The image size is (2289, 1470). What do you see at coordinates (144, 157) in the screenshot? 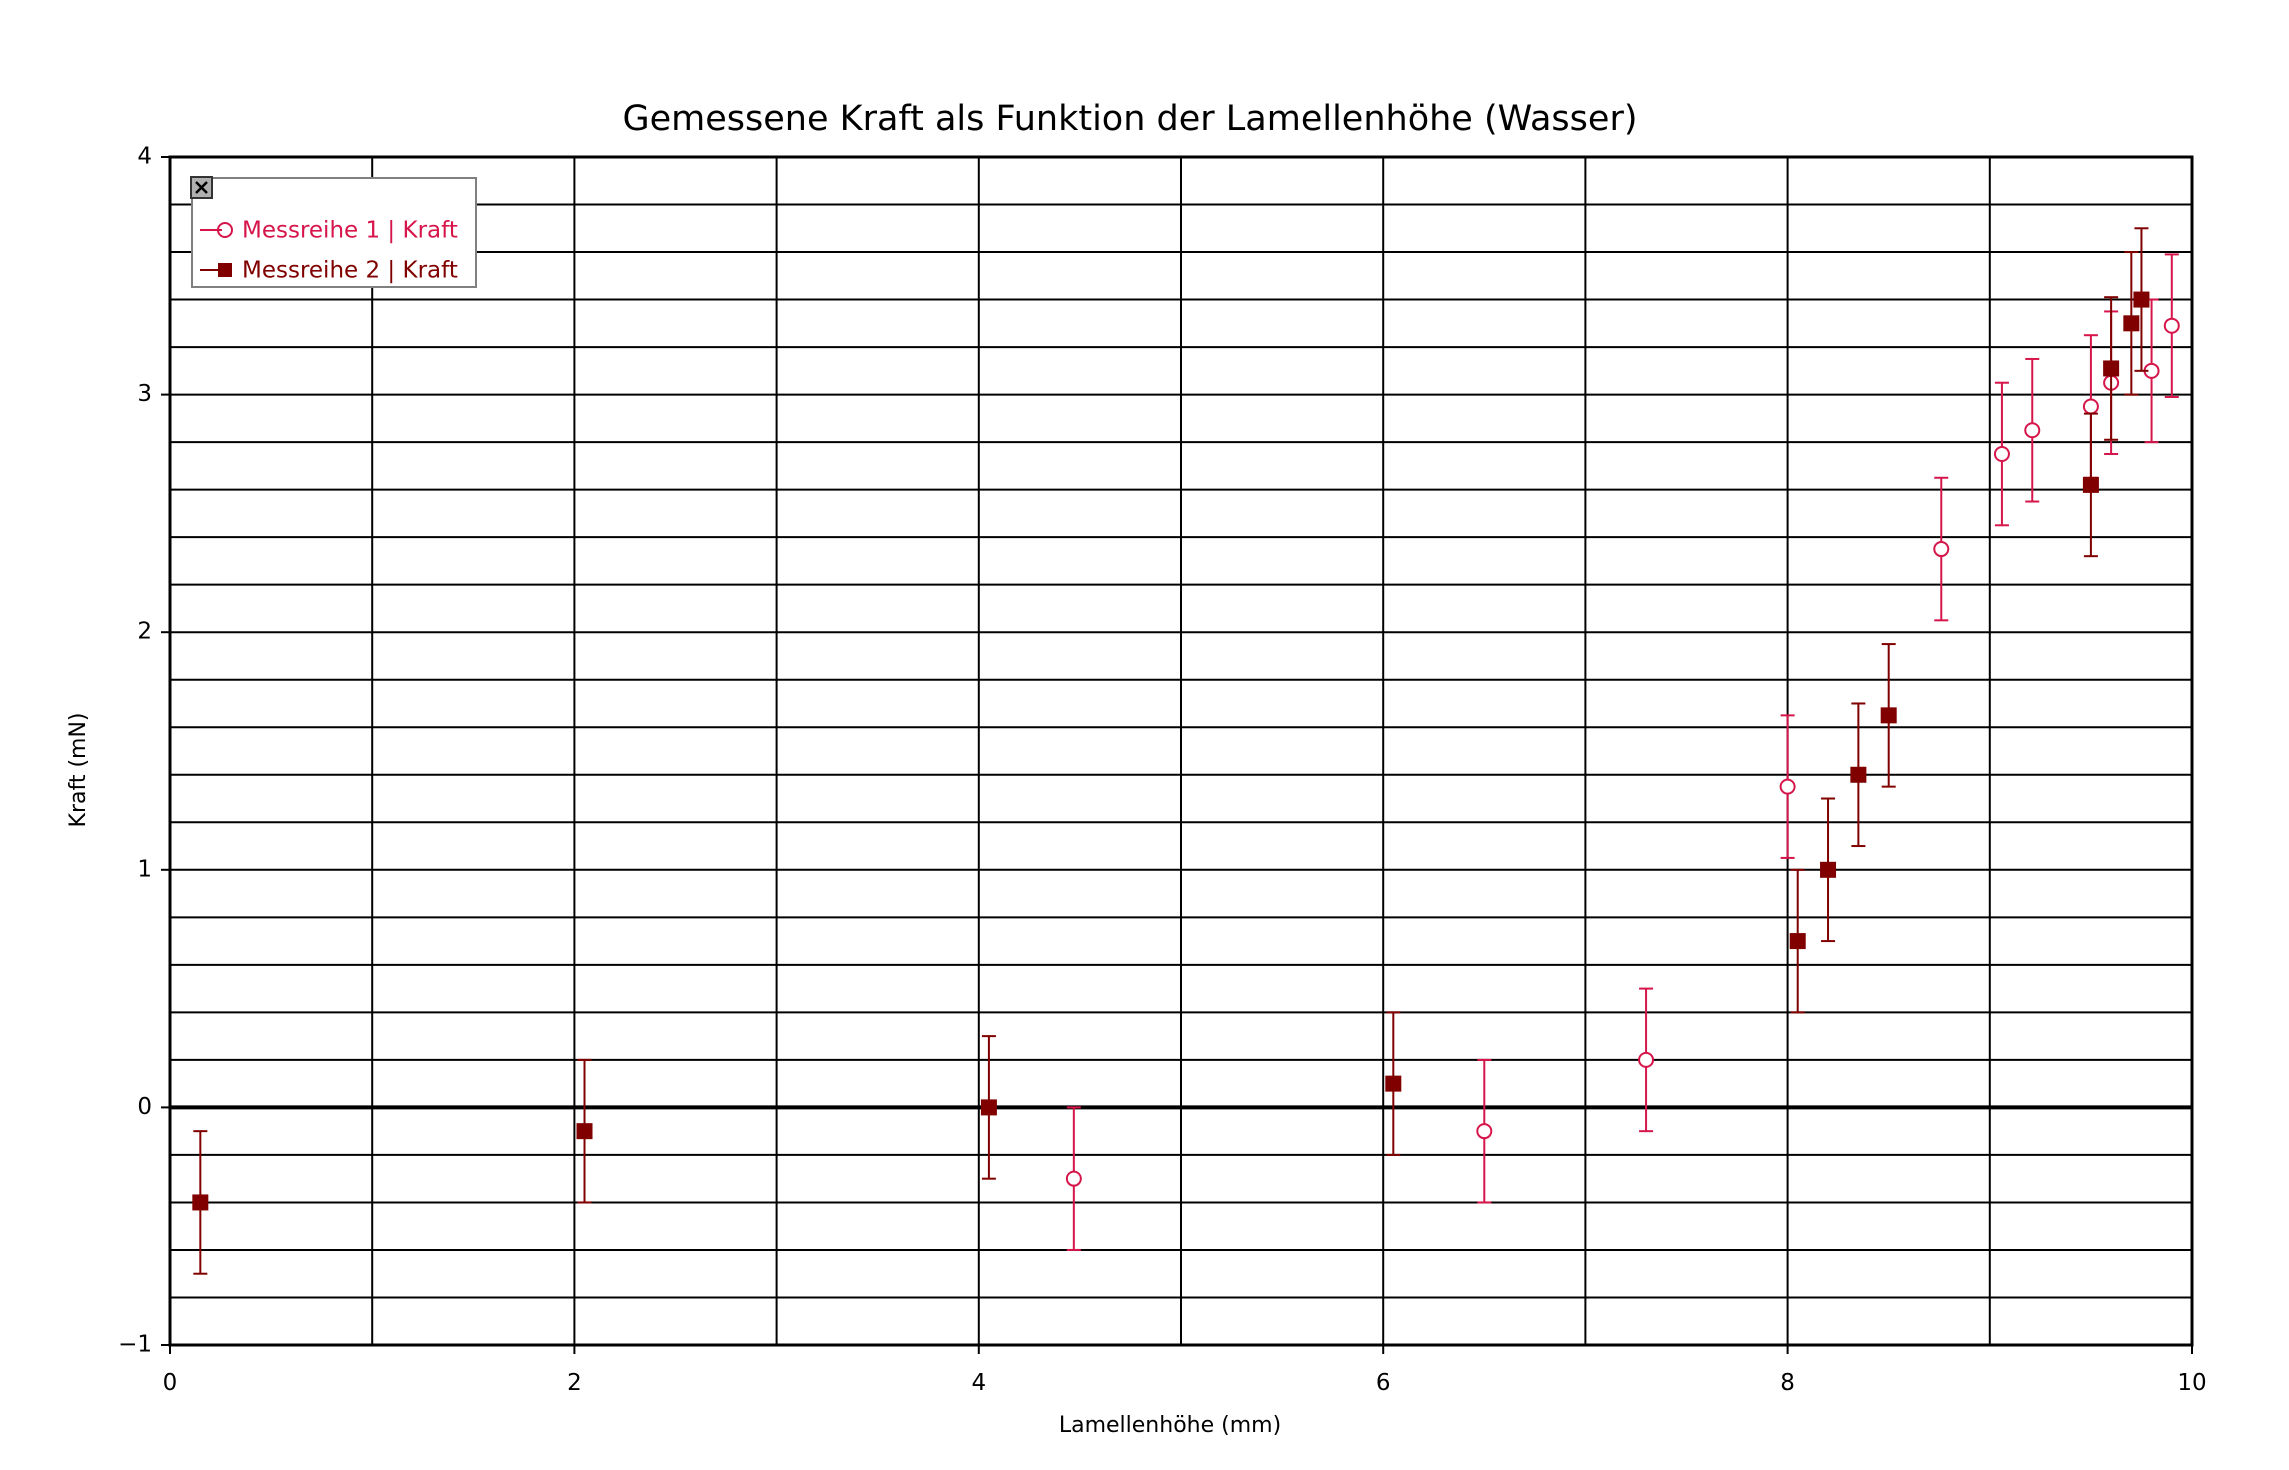
I see `y-tick-label: 4` at bounding box center [144, 157].